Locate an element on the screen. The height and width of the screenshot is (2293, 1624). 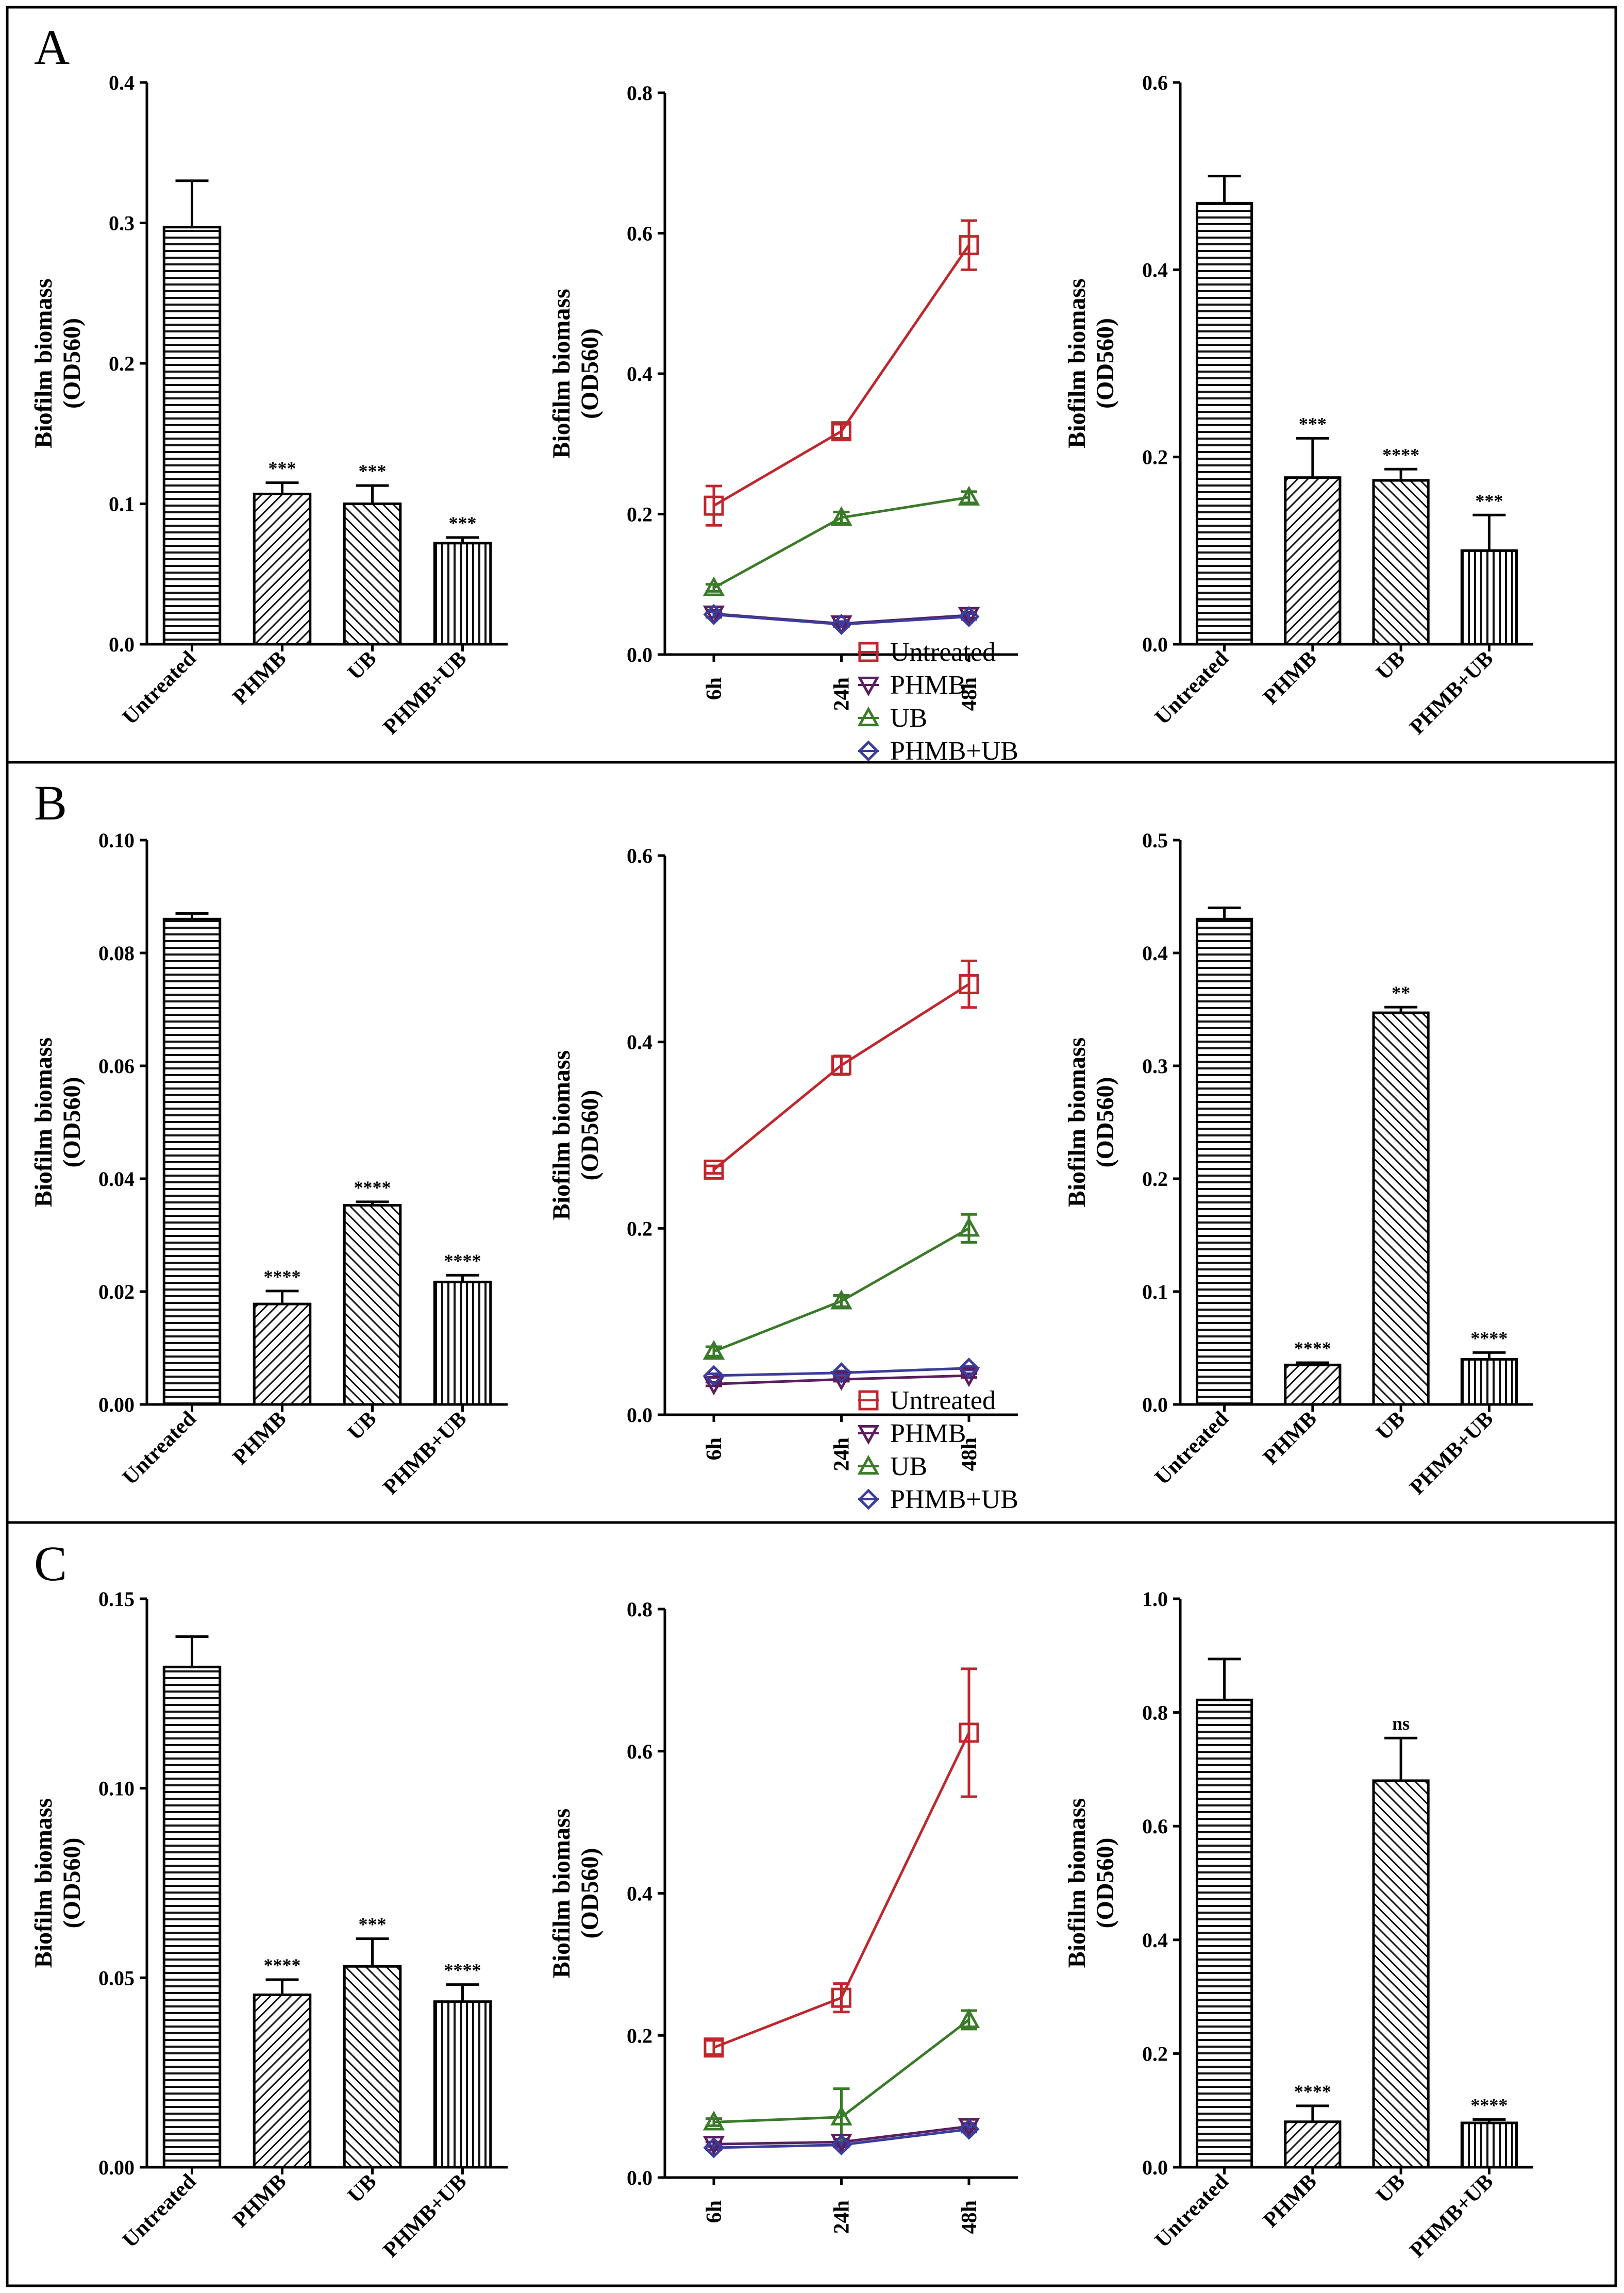
significance-label: ns is located at coordinates (1401, 1723).